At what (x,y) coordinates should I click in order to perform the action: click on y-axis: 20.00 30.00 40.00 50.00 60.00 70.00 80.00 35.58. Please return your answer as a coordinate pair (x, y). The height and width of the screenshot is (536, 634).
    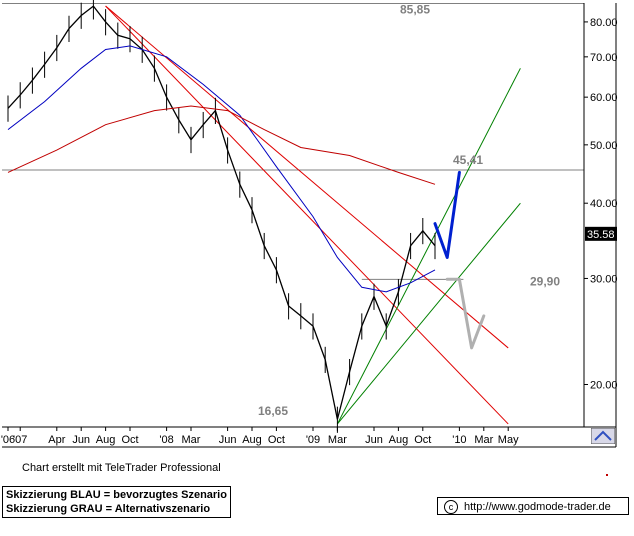
    Looking at the image, I should click on (601, 204).